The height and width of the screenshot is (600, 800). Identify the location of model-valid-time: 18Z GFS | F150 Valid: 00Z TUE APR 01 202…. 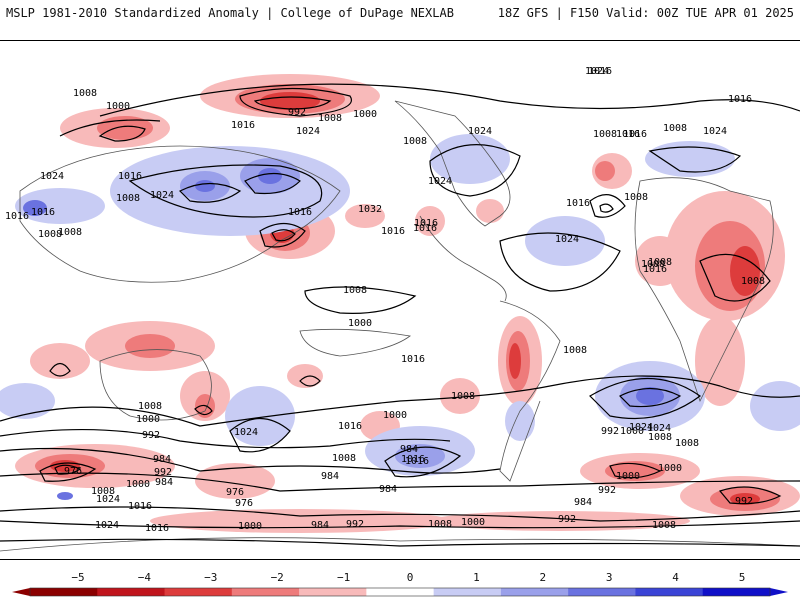
(645, 13).